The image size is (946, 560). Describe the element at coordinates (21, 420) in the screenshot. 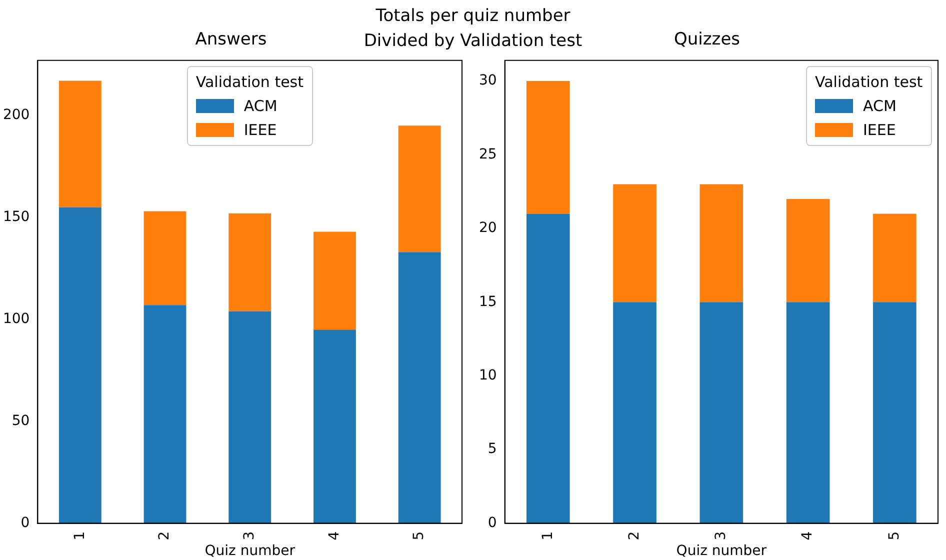

I see `y-tick-label: 50` at that location.